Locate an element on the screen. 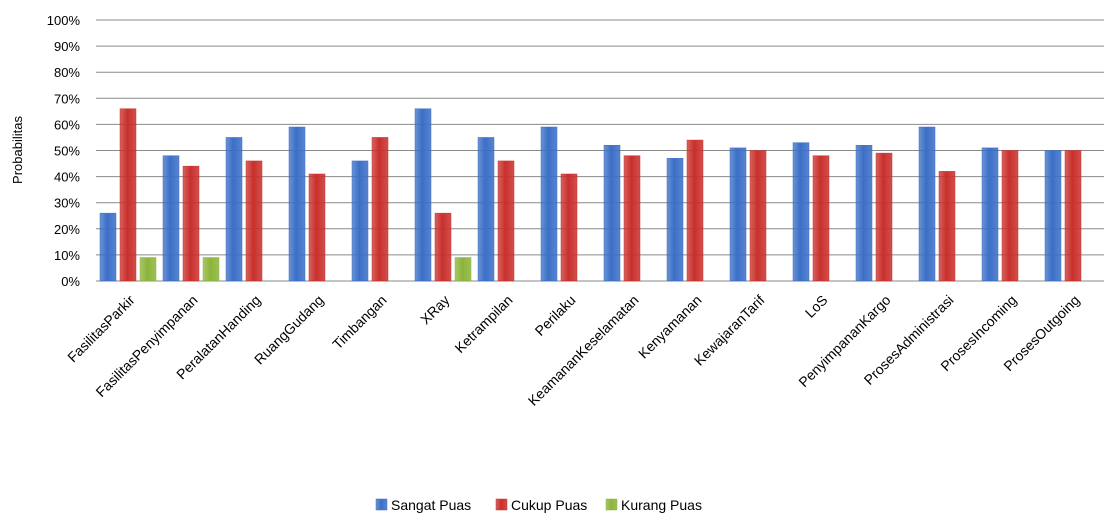 Image resolution: width=1116 pixels, height=523 pixels. y-tick-label: 70% is located at coordinates (67, 98).